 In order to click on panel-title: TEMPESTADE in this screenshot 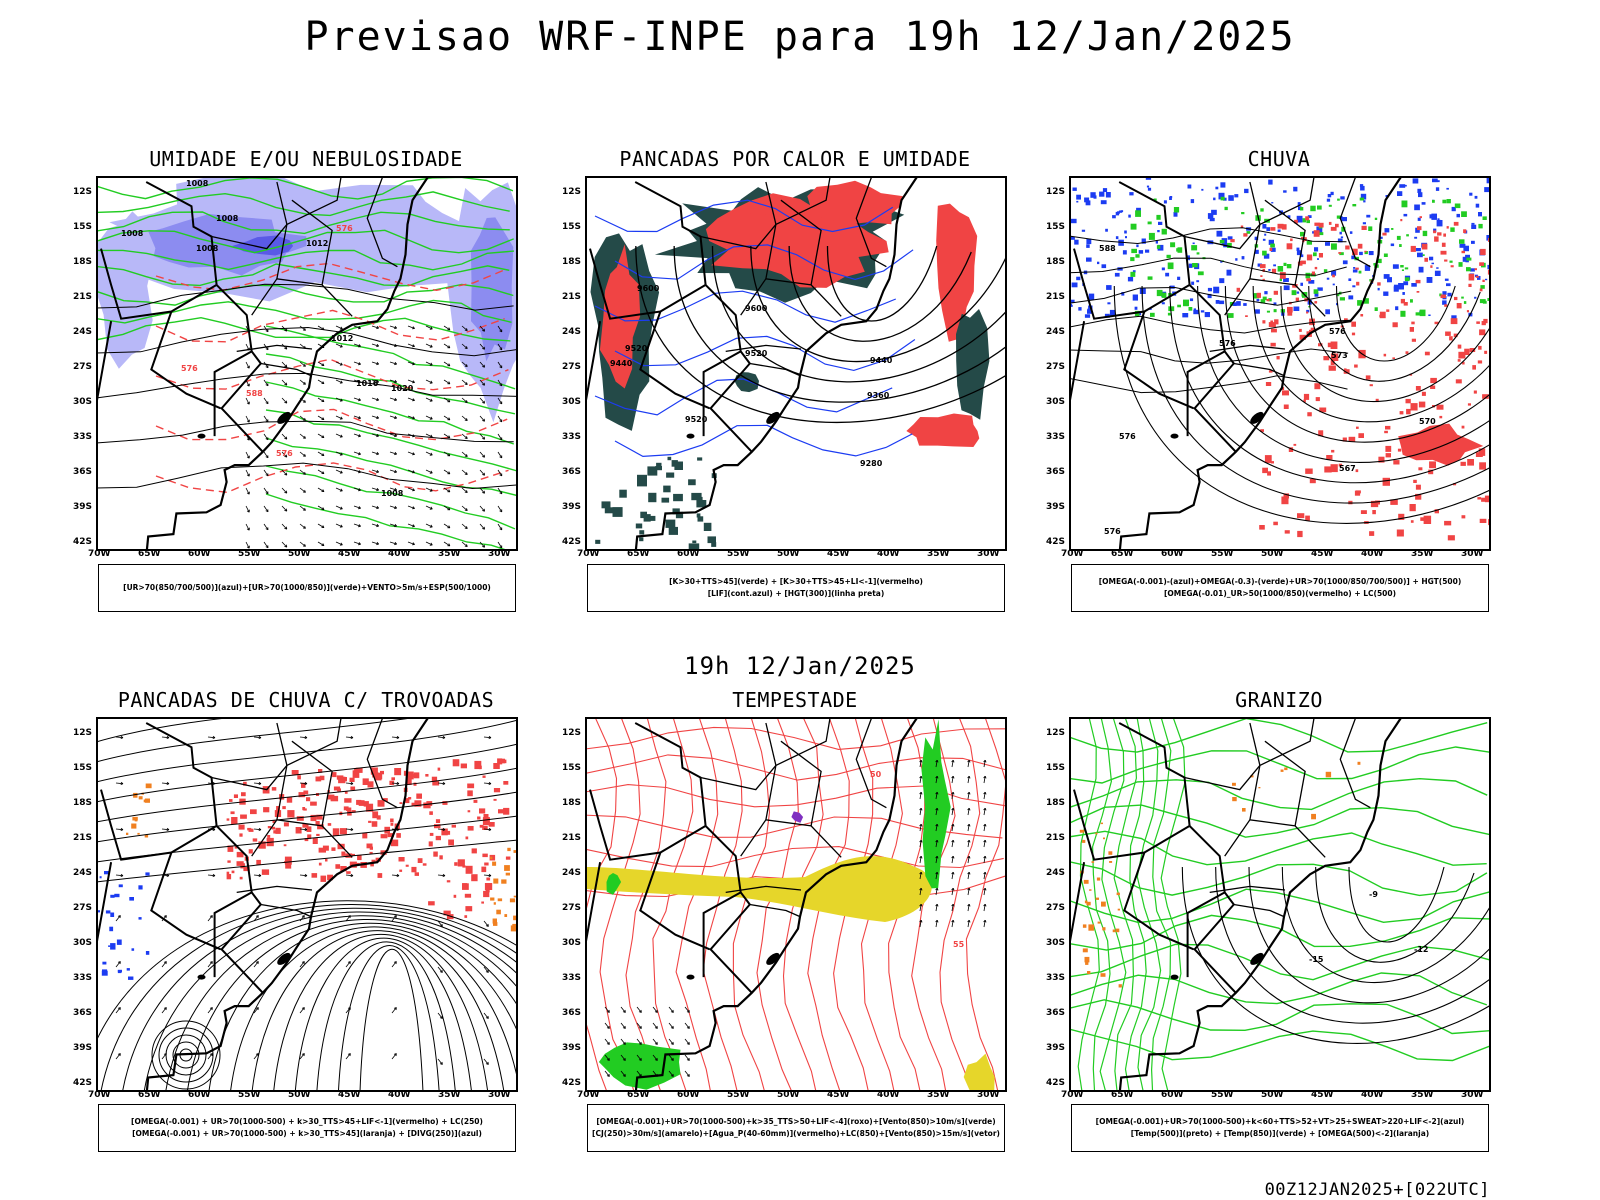, I will do `click(795, 700)`.